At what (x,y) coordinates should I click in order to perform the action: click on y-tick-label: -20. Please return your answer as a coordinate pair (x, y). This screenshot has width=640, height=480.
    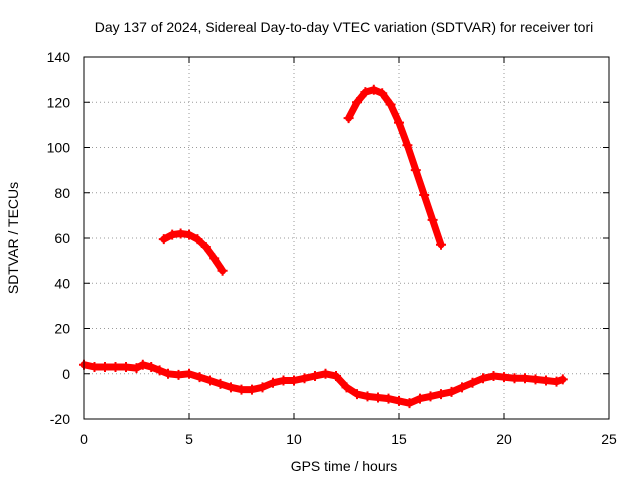
    Looking at the image, I should click on (60, 419).